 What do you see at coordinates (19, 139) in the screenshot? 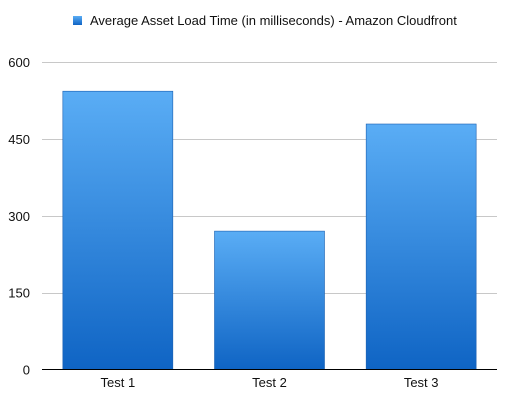
I see `y-tick-label: 450` at bounding box center [19, 139].